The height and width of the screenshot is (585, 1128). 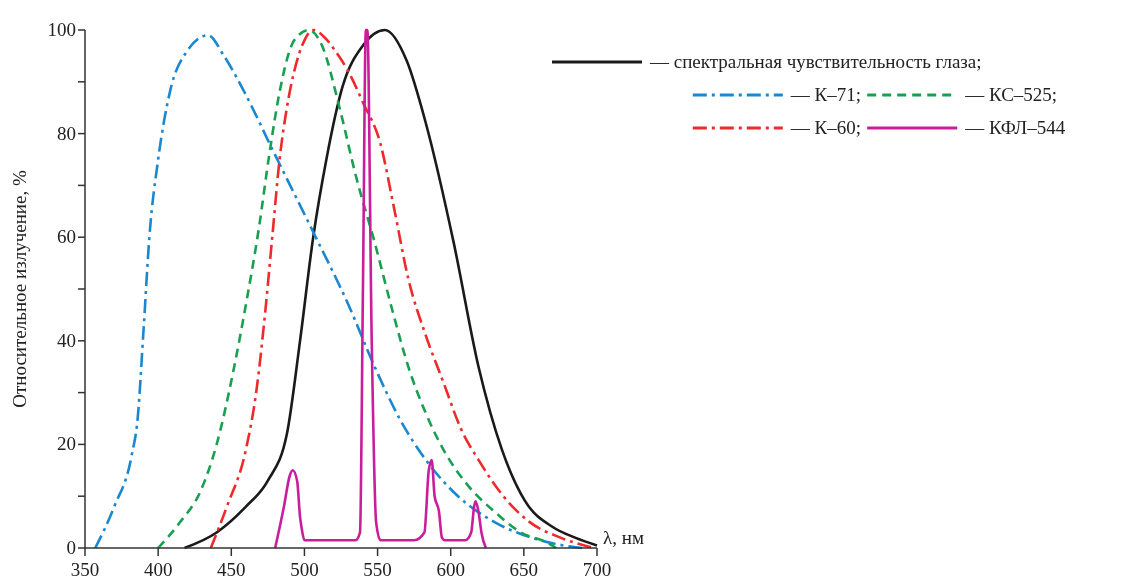 I want to click on x-tick-label: 400, so click(x=158, y=569).